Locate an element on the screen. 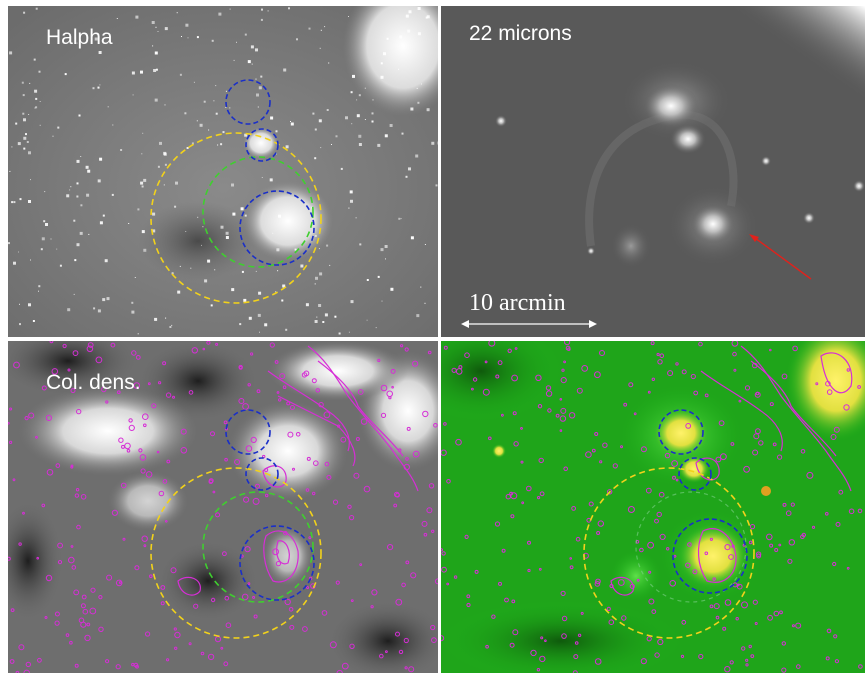 This screenshot has height=673, width=865. red-arrow-icon is located at coordinates (780, 257).